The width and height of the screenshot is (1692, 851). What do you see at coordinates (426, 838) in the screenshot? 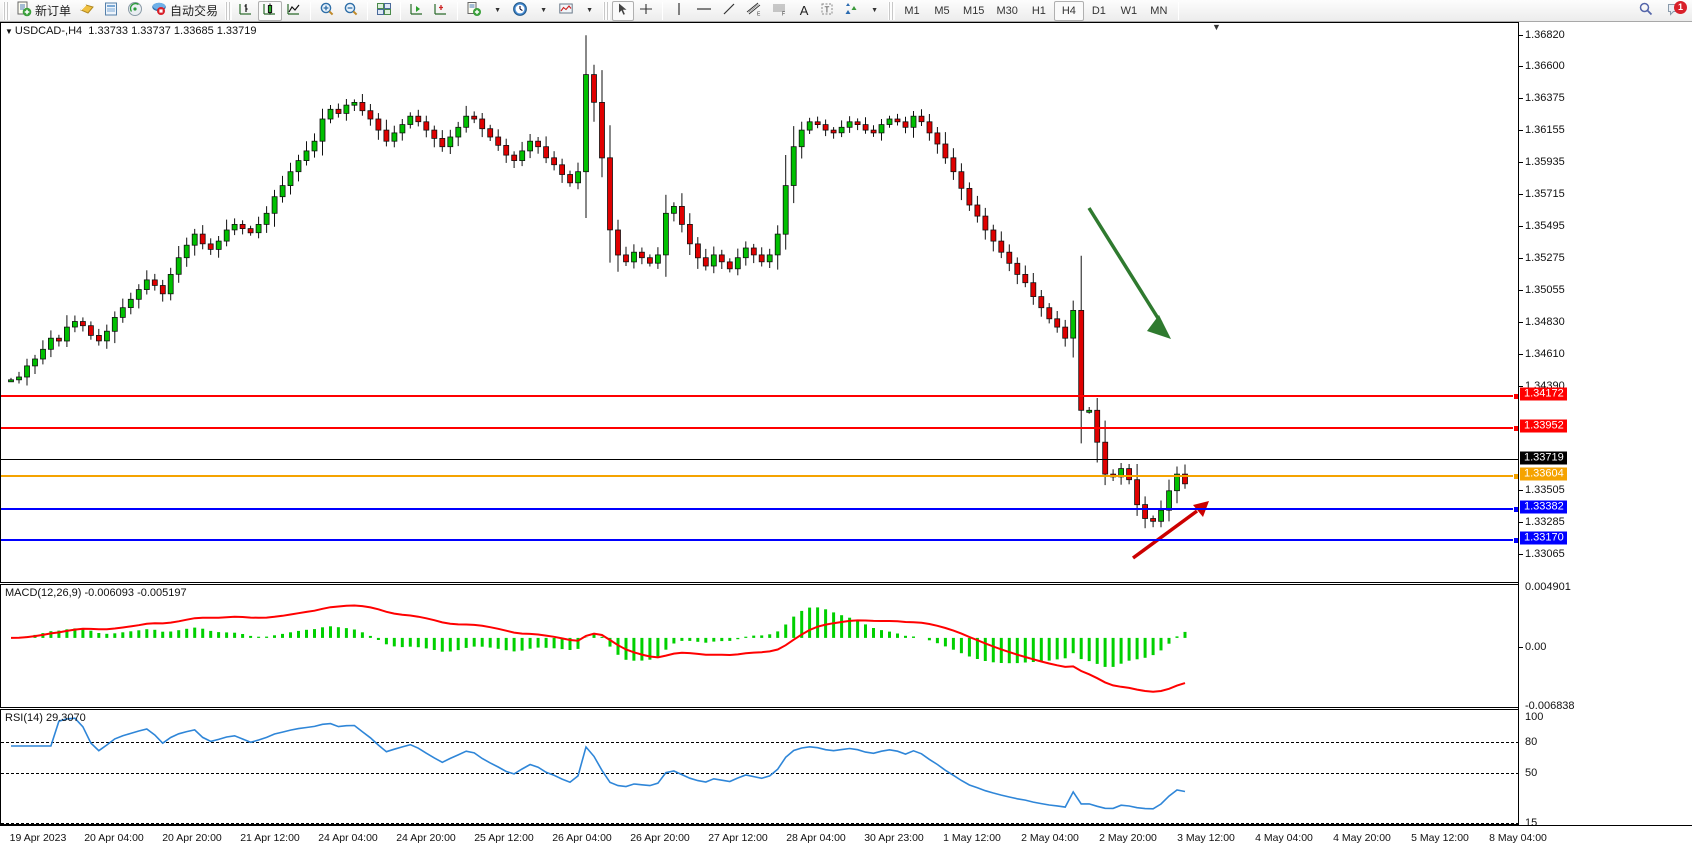
I see `time-label: 24 Apr 20:00` at bounding box center [426, 838].